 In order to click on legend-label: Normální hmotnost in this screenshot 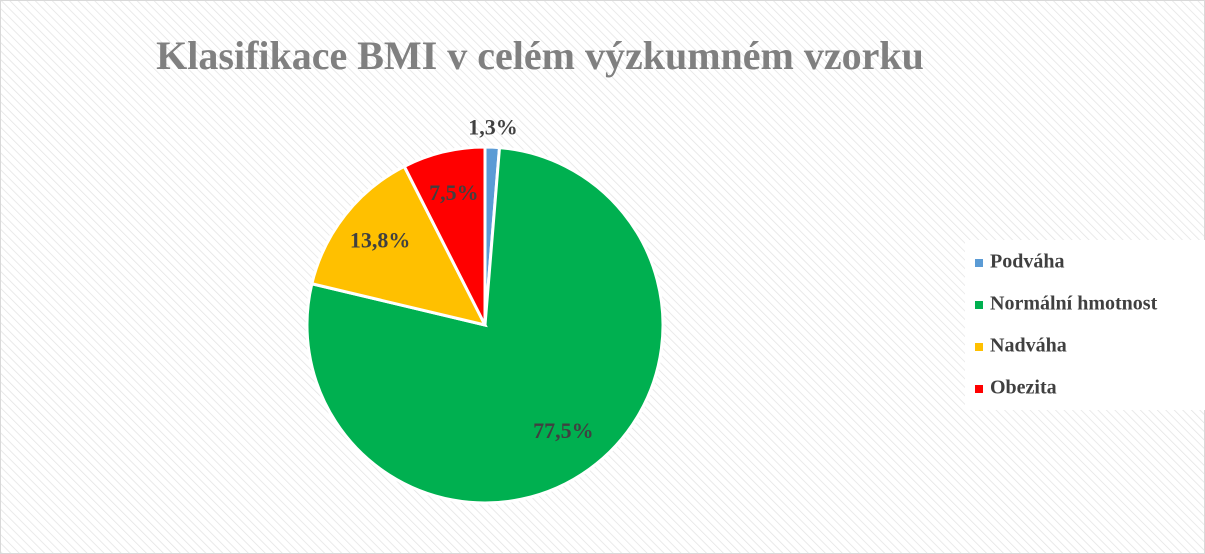, I will do `click(1074, 304)`.